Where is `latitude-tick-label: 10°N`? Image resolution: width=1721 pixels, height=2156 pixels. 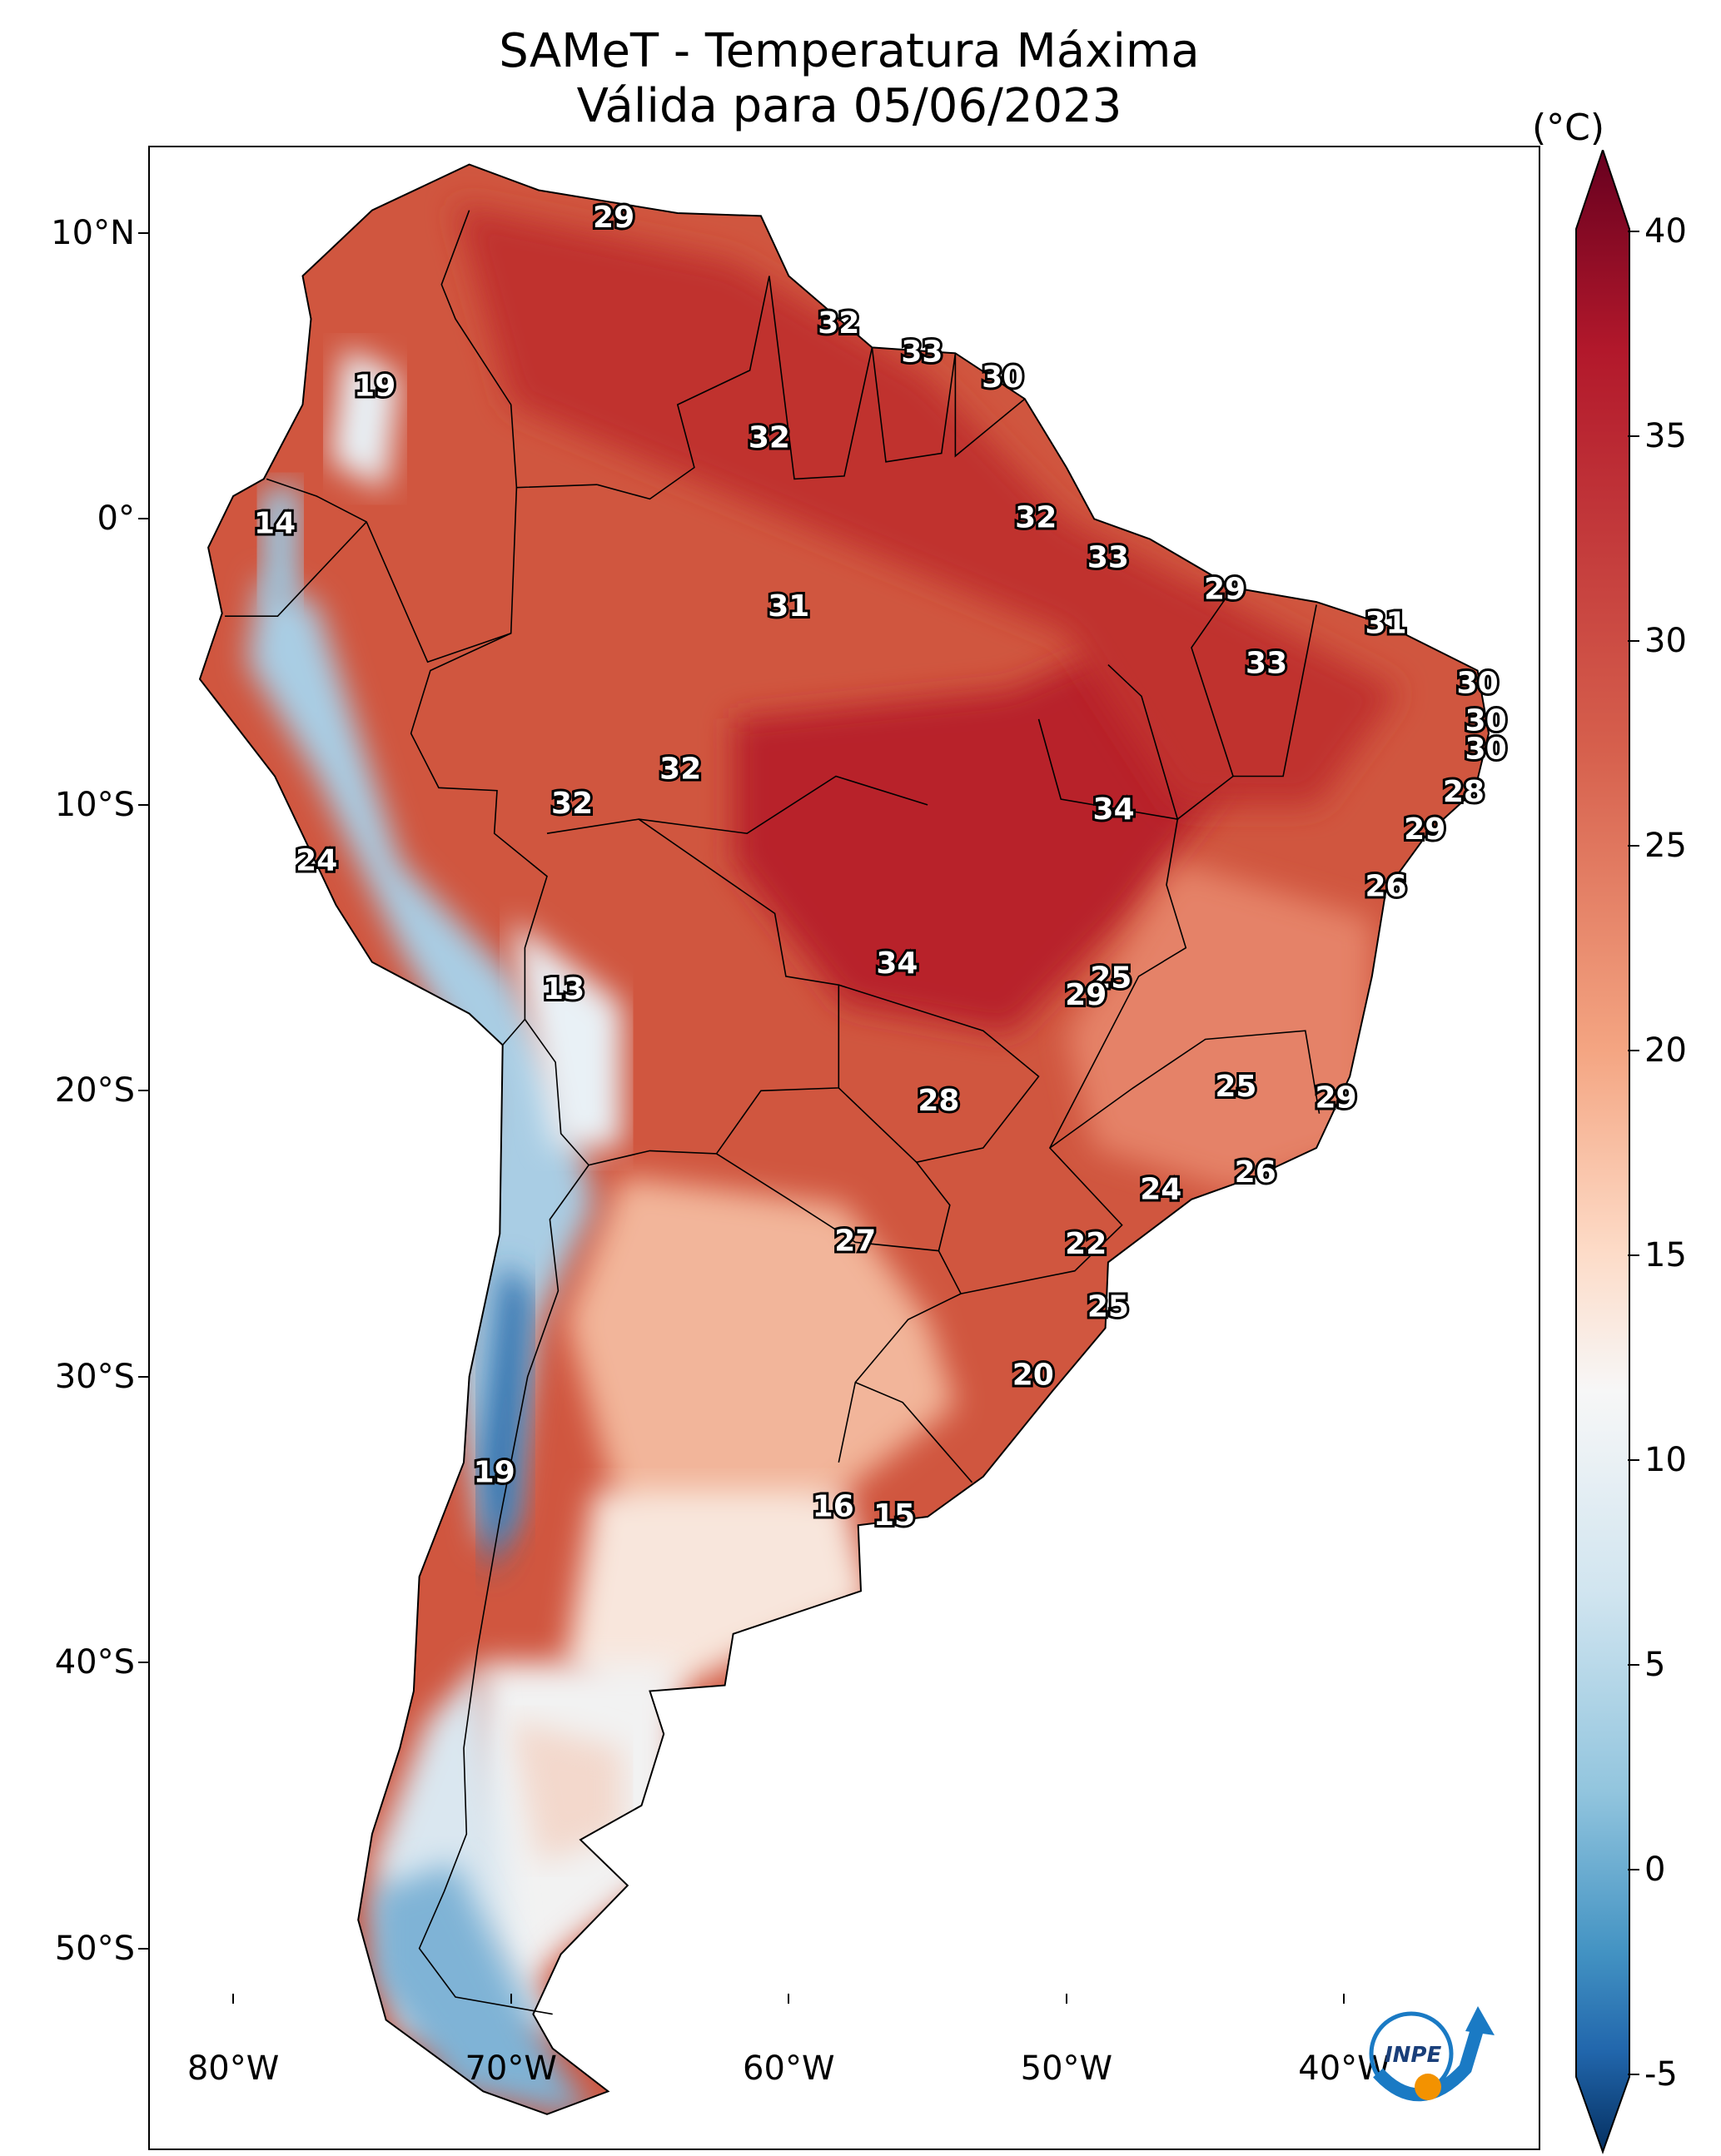
latitude-tick-label: 10°N is located at coordinates (93, 233).